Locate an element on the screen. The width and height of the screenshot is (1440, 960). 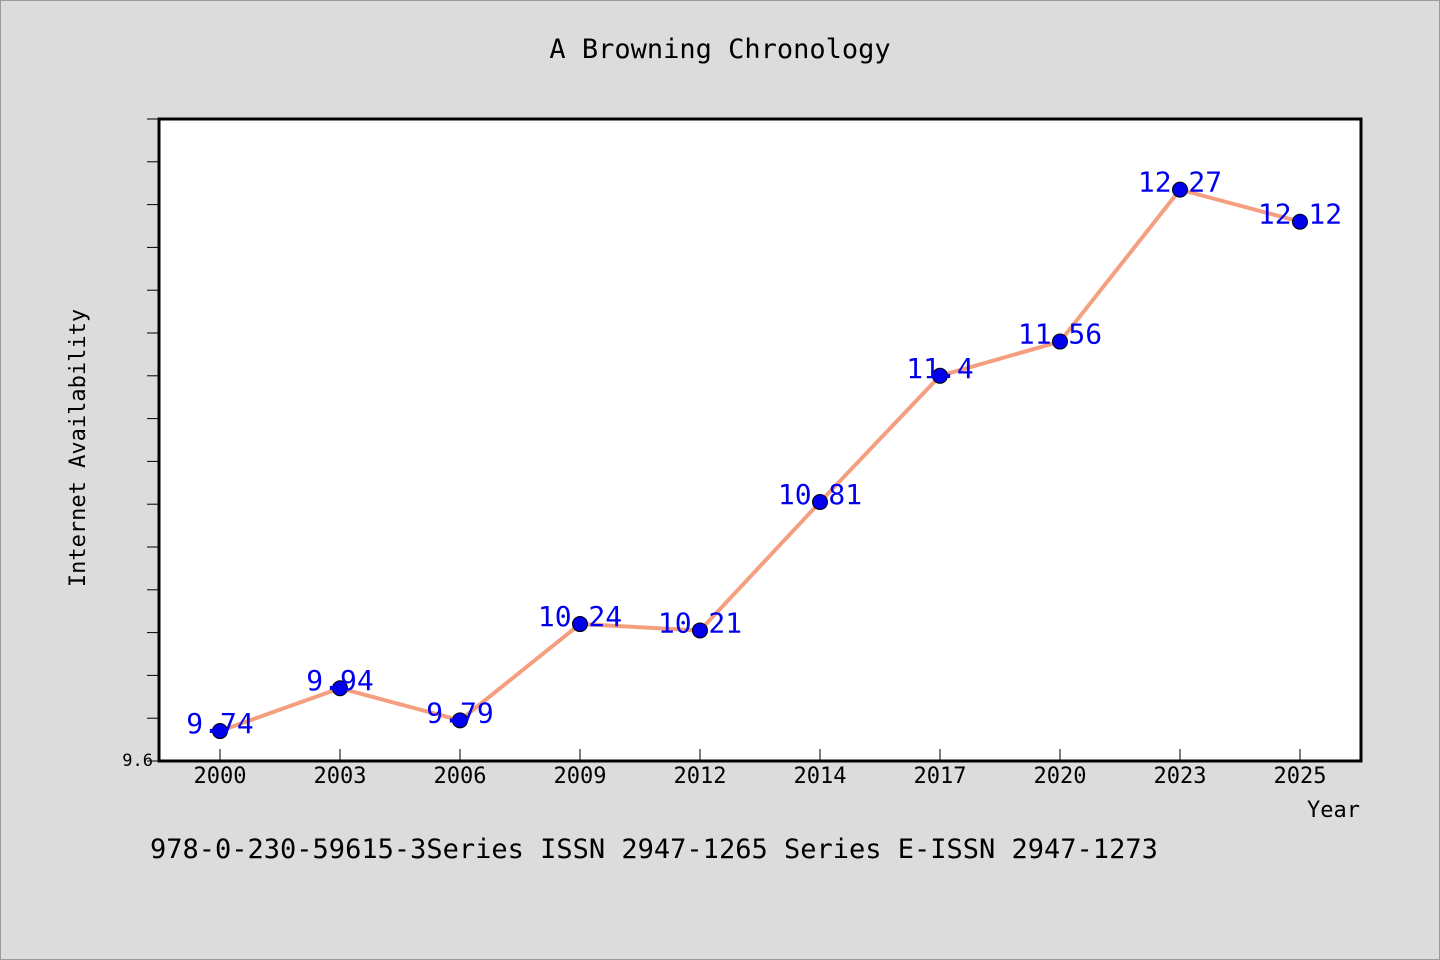
data-label: 9.74 is located at coordinates (219, 723).